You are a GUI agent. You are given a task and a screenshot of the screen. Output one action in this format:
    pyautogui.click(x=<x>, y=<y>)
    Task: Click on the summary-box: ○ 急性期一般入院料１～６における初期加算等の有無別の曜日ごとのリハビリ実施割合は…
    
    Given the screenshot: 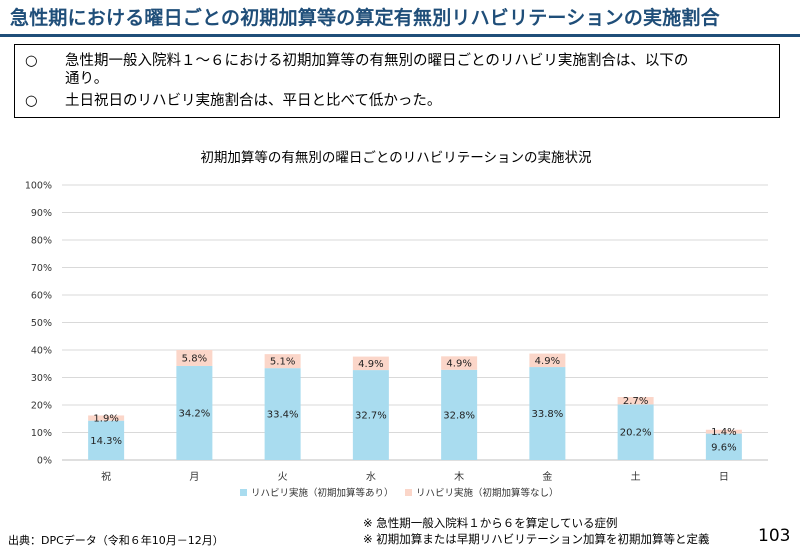 What is the action you would take?
    pyautogui.click(x=397, y=81)
    